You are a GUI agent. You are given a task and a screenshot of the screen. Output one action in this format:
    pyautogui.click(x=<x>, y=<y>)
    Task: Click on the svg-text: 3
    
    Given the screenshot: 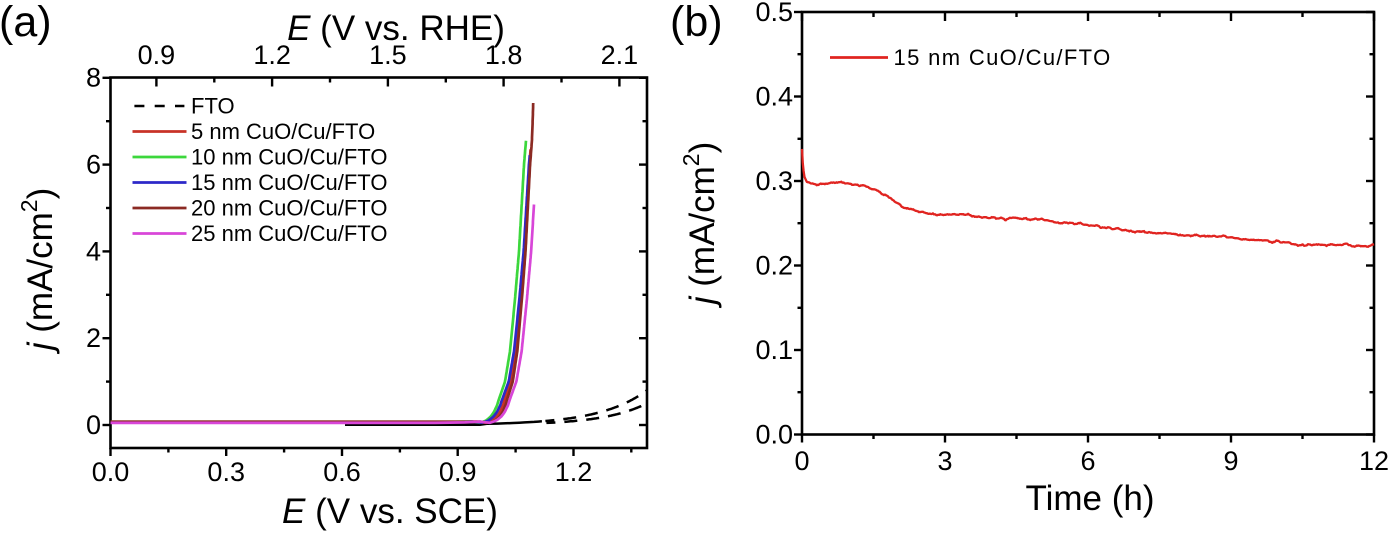 What is the action you would take?
    pyautogui.click(x=944, y=461)
    